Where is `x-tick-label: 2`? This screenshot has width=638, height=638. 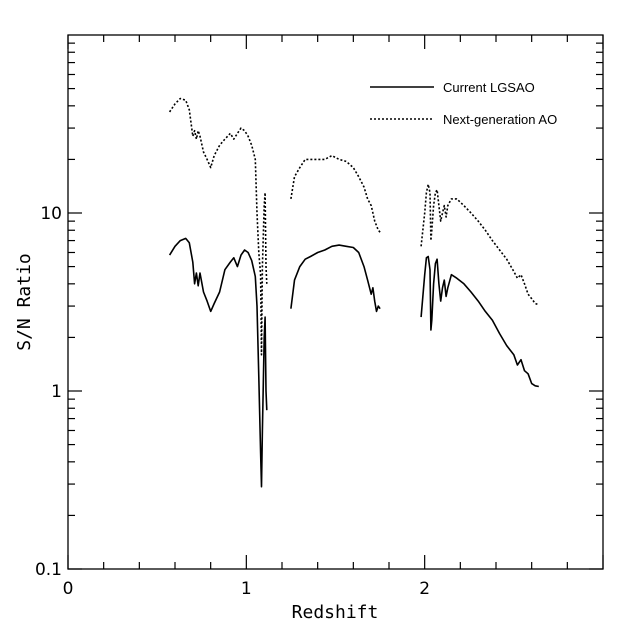 x-tick-label: 2 is located at coordinates (424, 589).